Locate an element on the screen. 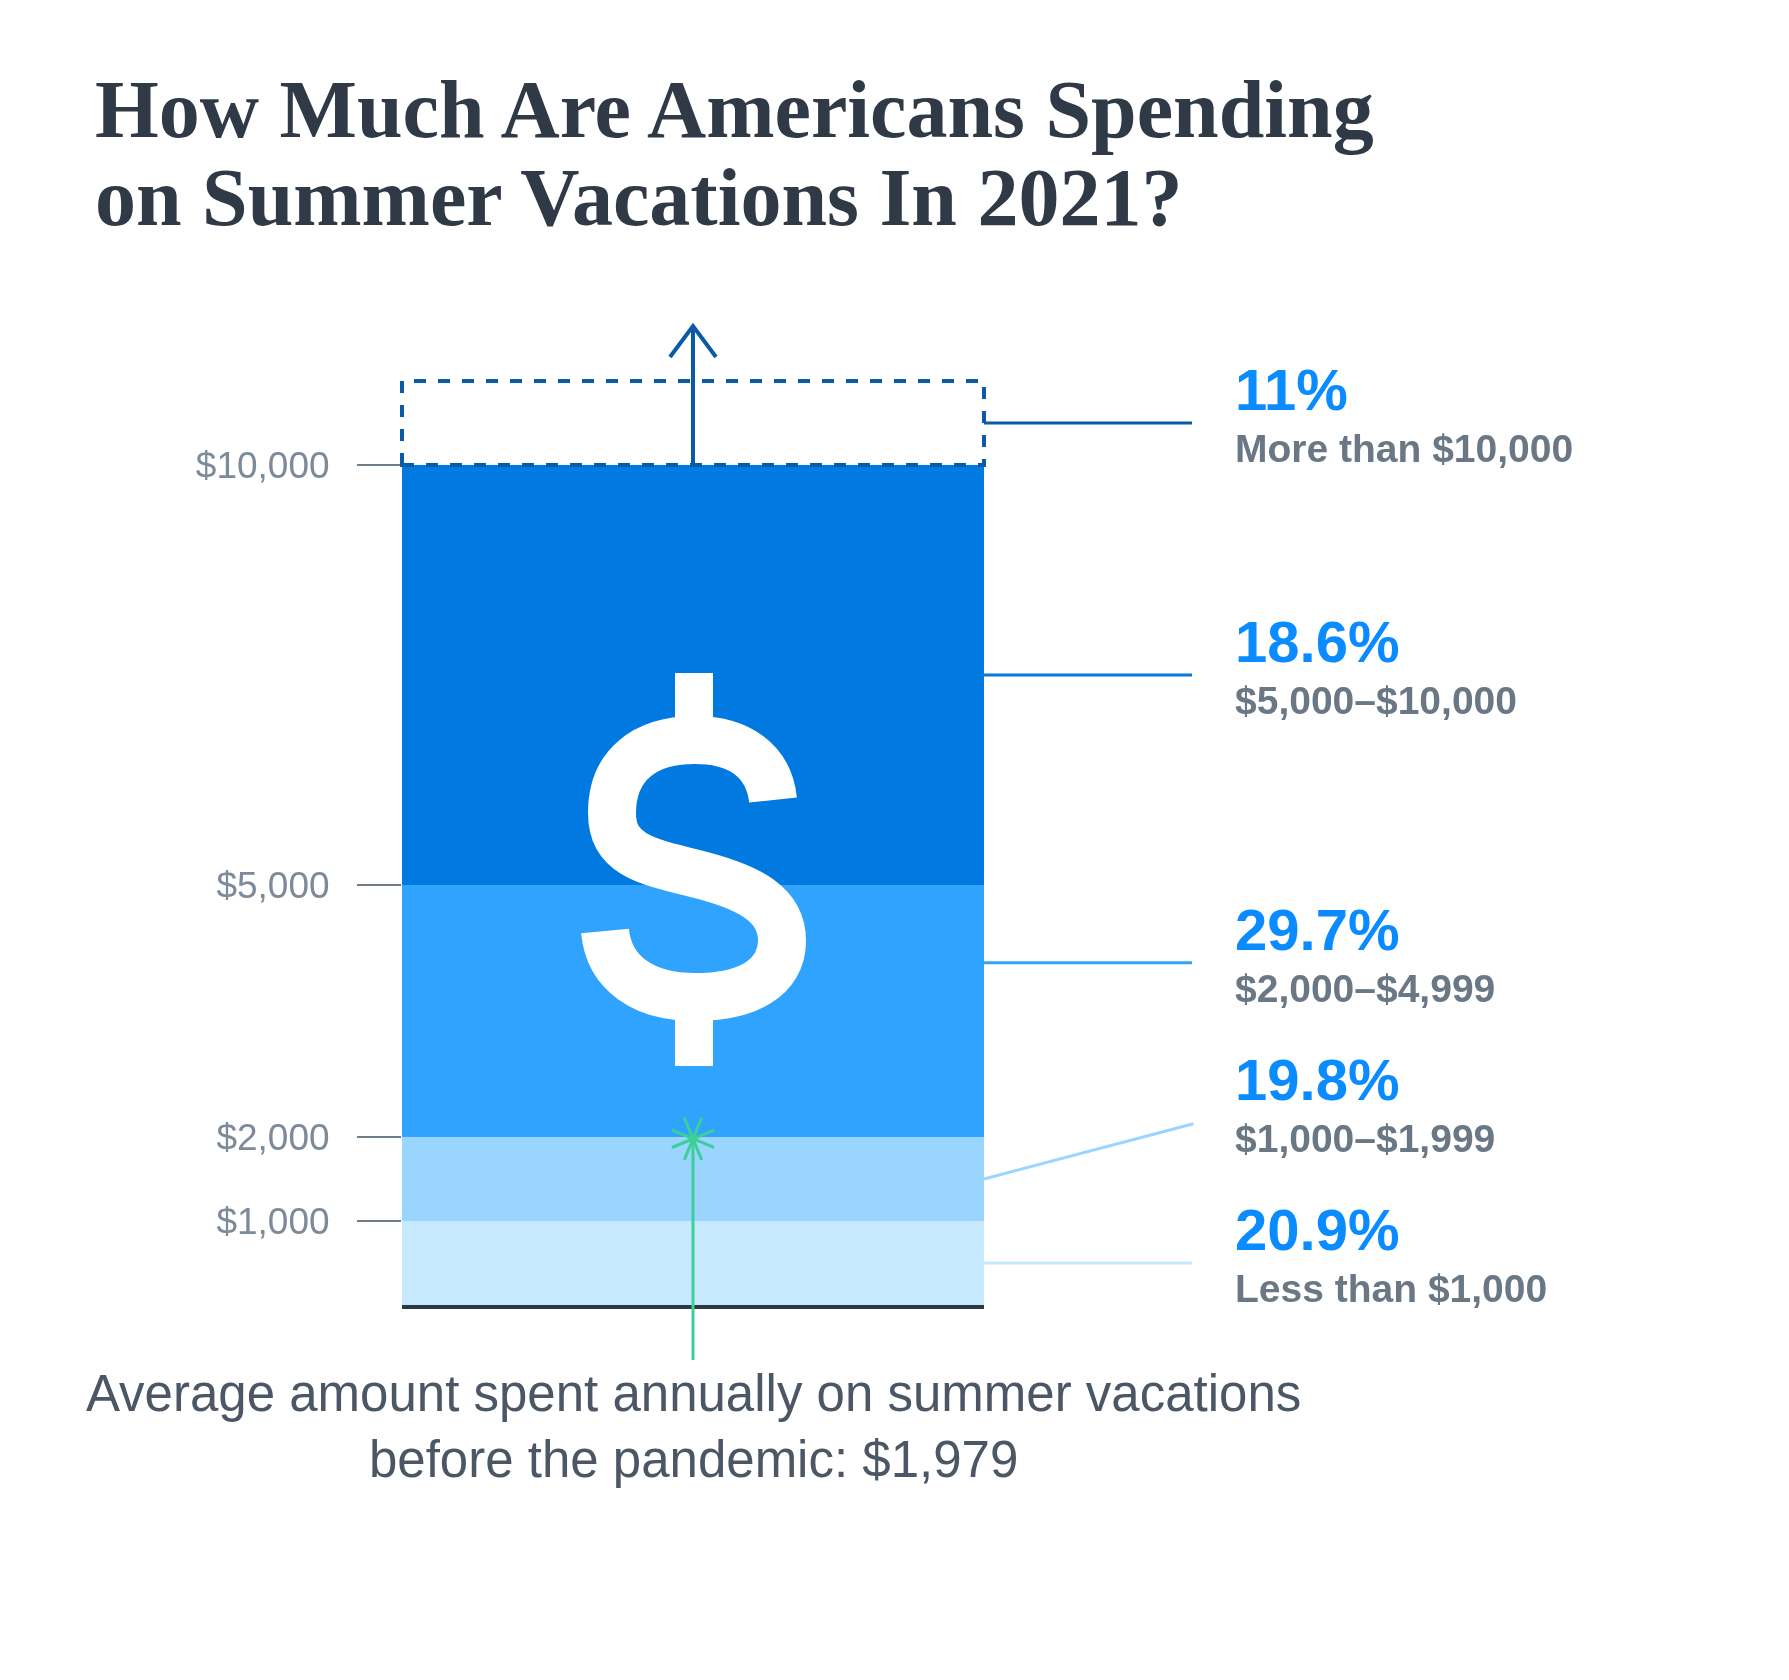 The width and height of the screenshot is (1789, 1680). annotation: Average amount spent annually on summer vacations before the pandemic: $1,979 is located at coordinates (694, 1427).